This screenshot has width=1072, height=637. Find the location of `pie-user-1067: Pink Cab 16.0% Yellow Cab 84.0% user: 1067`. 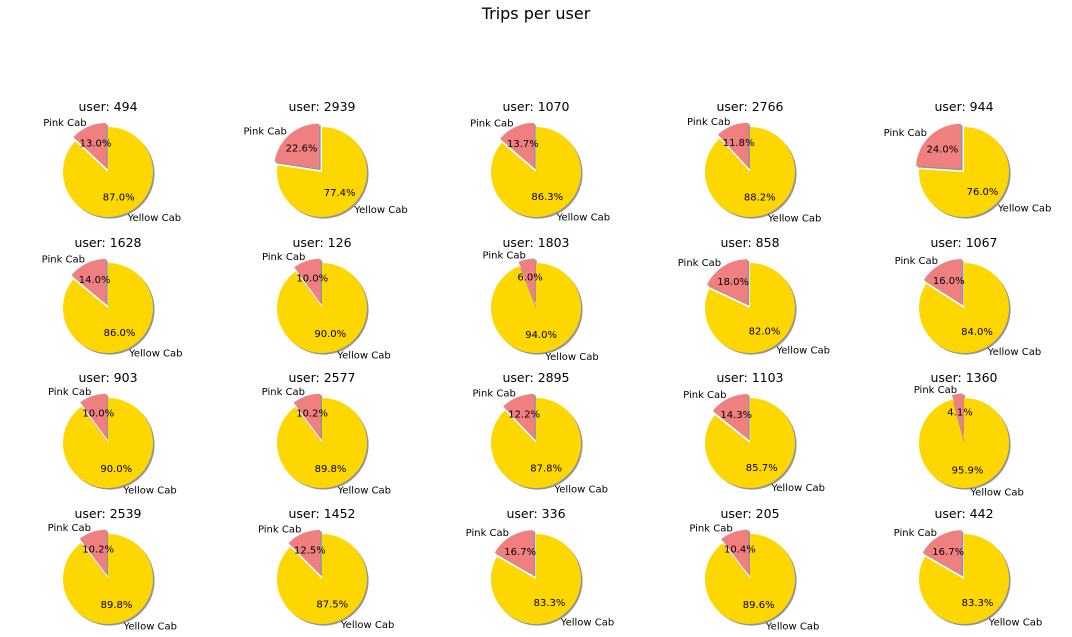

pie-user-1067: Pink Cab 16.0% Yellow Cab 84.0% user: 1067 is located at coordinates (968, 296).